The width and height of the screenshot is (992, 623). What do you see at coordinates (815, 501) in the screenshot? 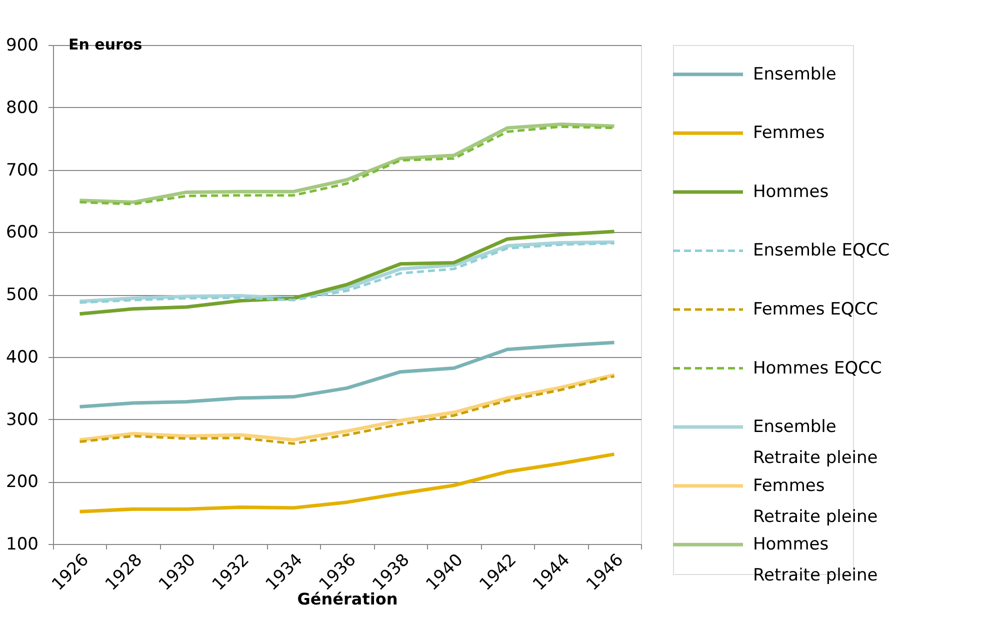
I see `legend-label: Femmes Retraite pleine` at bounding box center [815, 501].